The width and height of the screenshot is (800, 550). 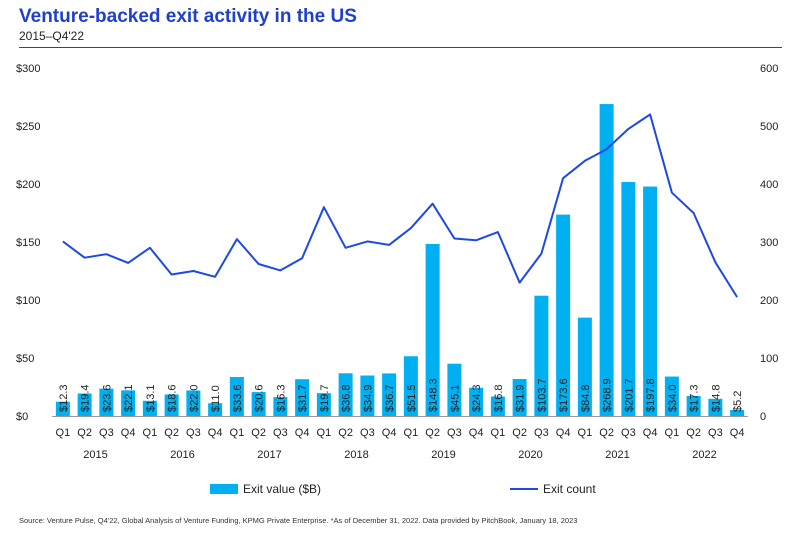 I want to click on bar-data-label: $36.7, so click(x=390, y=398).